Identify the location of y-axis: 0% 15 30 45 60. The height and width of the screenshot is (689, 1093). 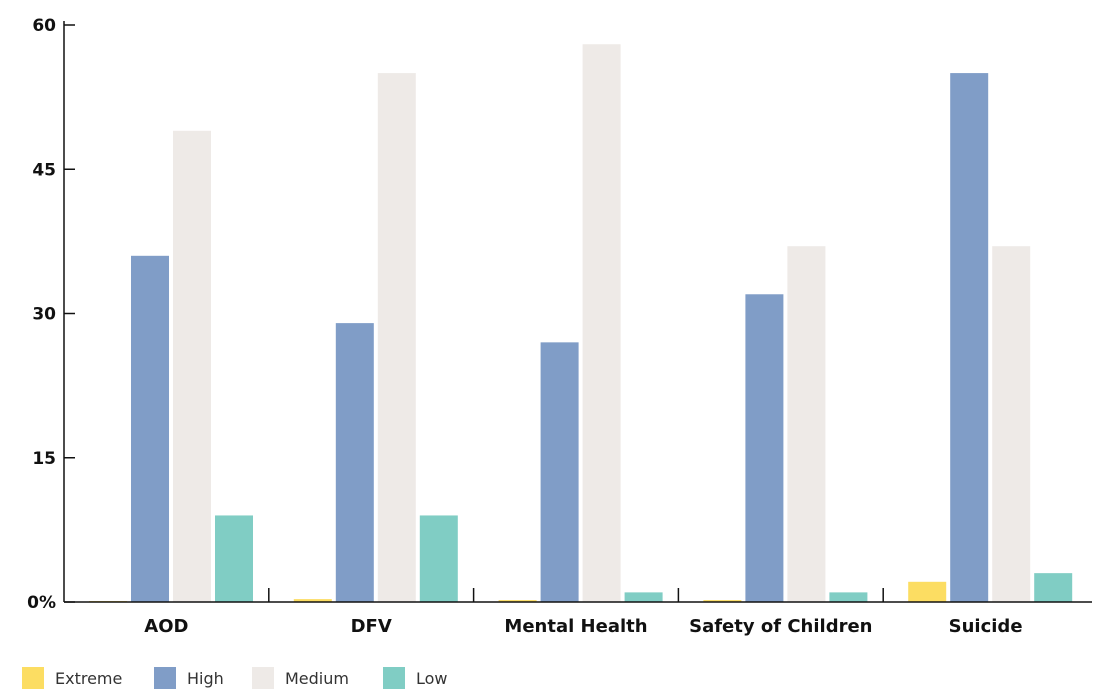
(51, 314).